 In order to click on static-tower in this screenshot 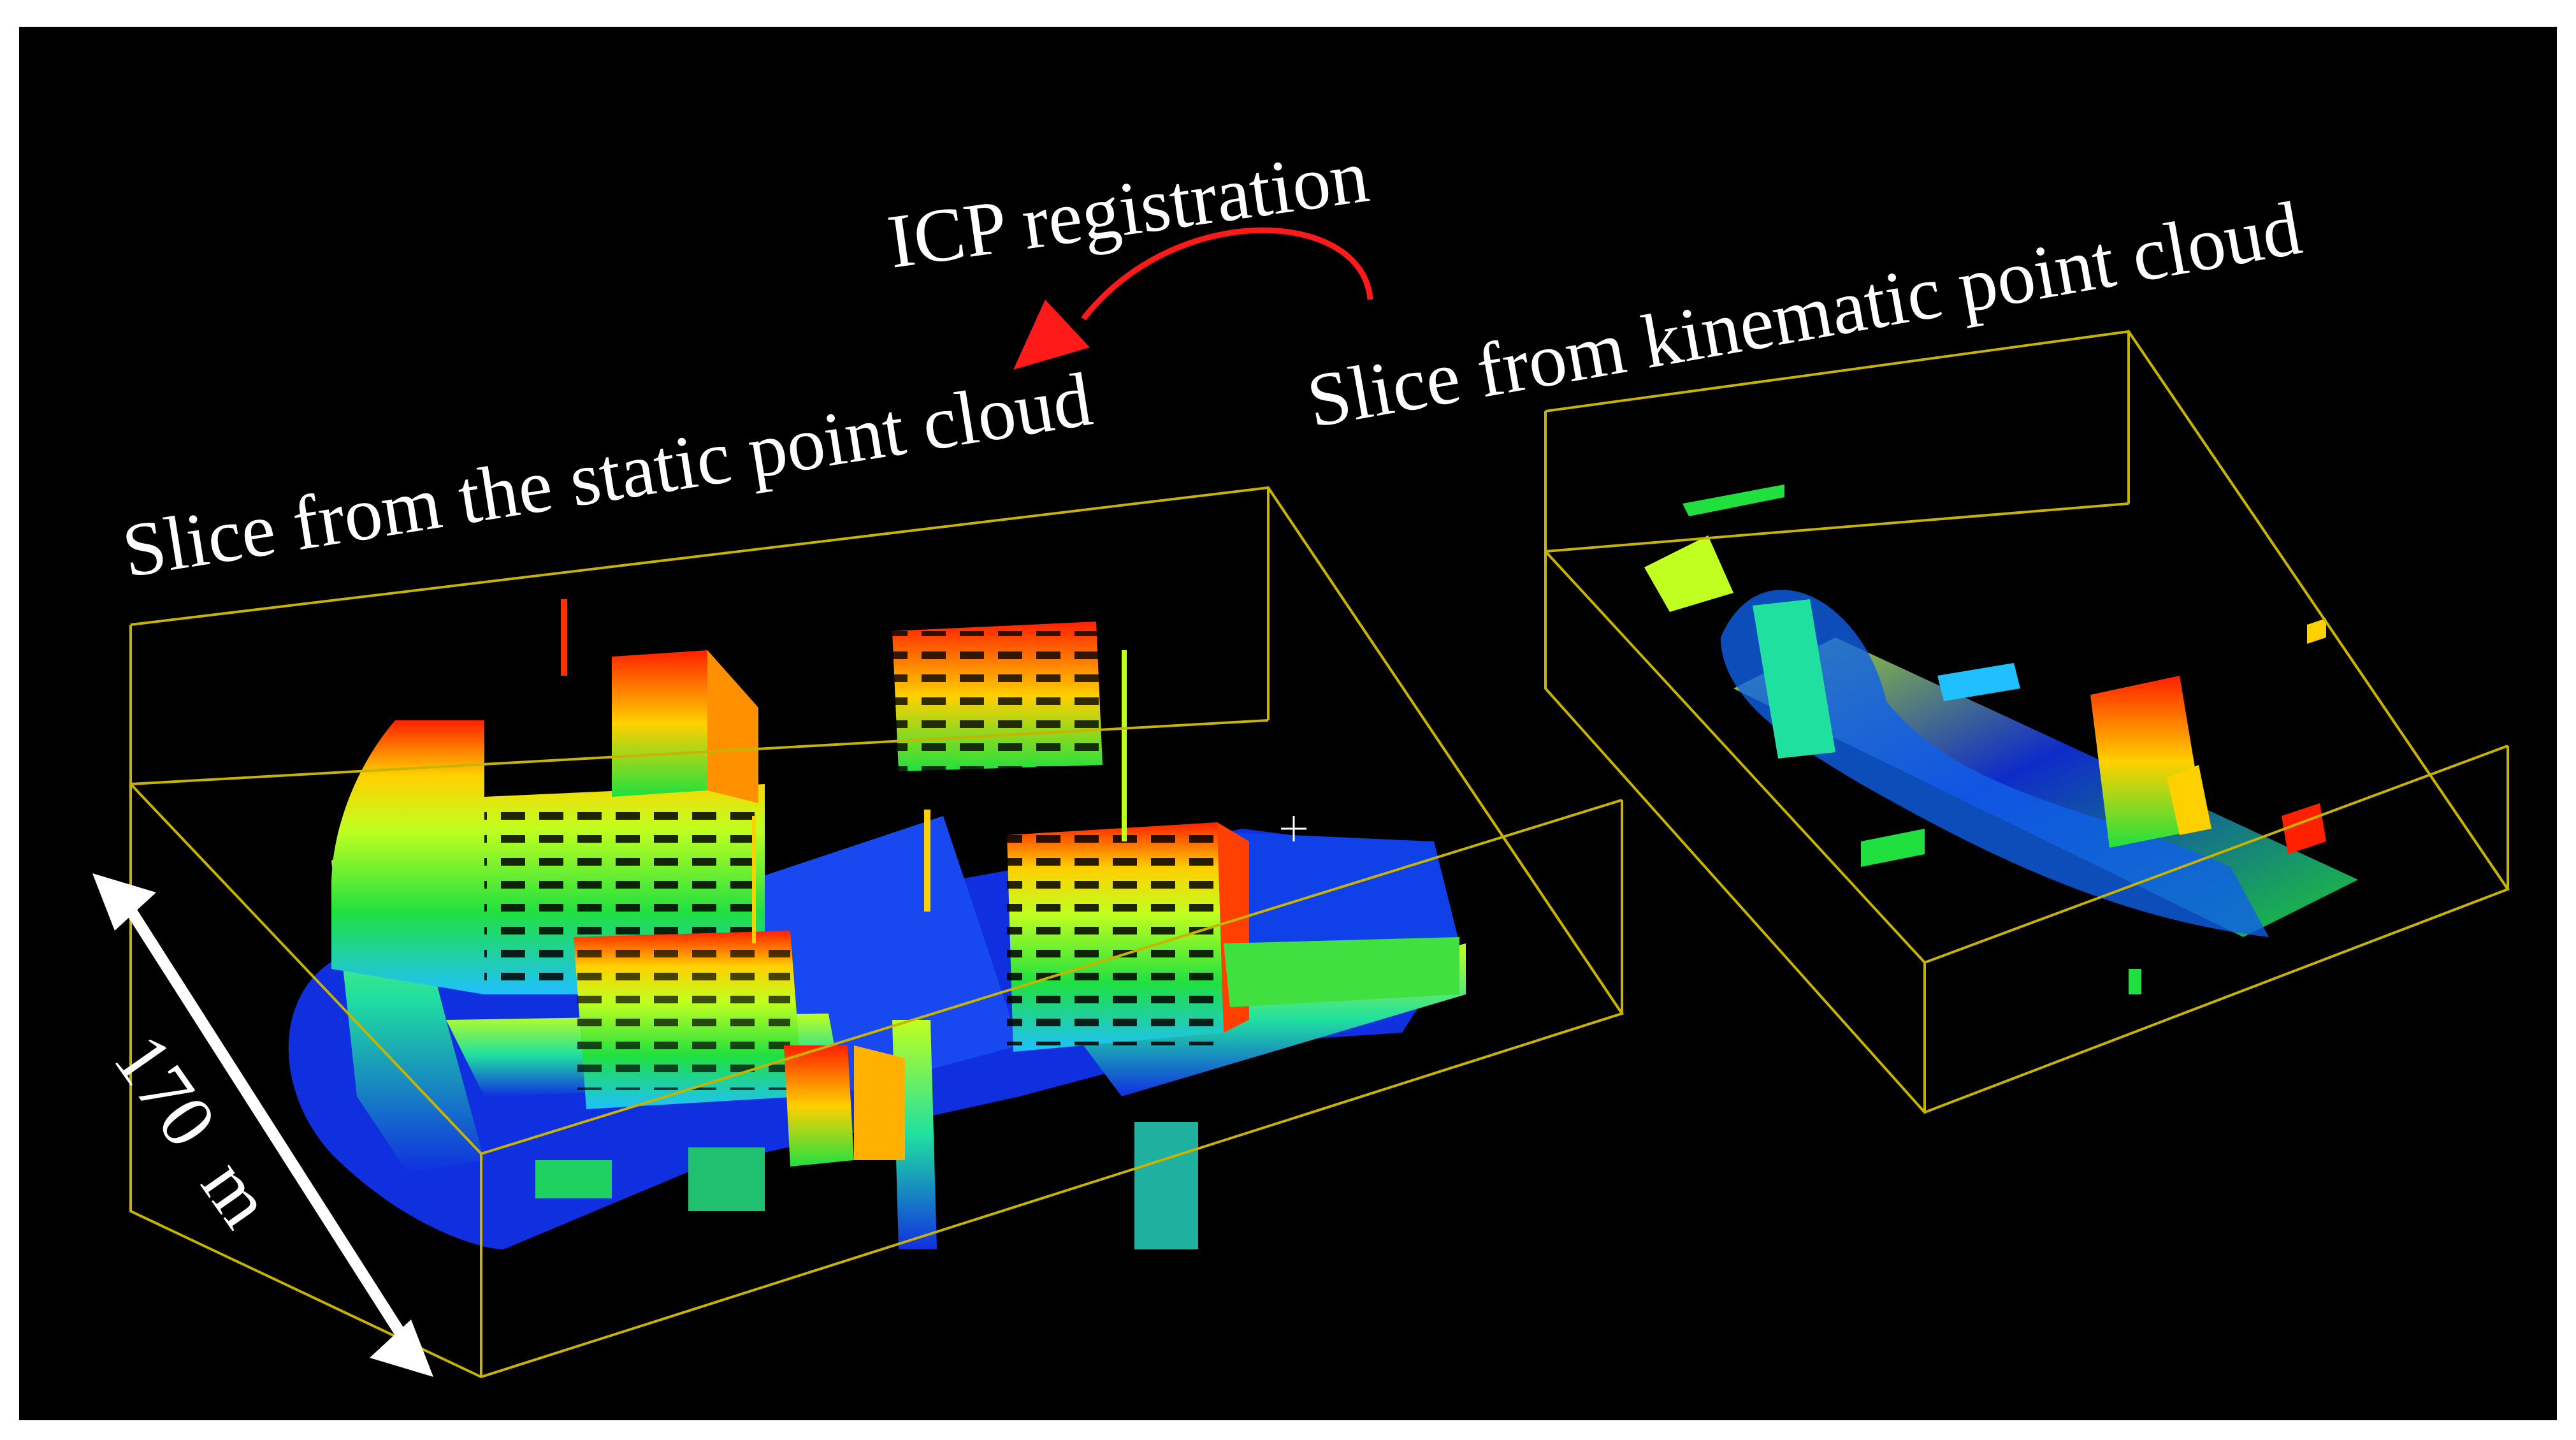, I will do `click(659, 724)`.